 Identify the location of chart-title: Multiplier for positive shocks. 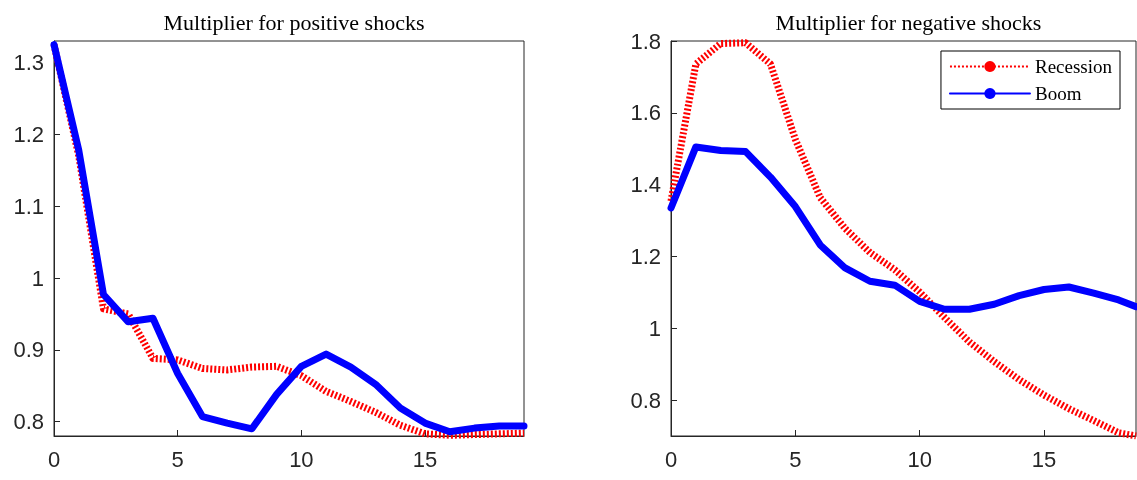
(294, 22).